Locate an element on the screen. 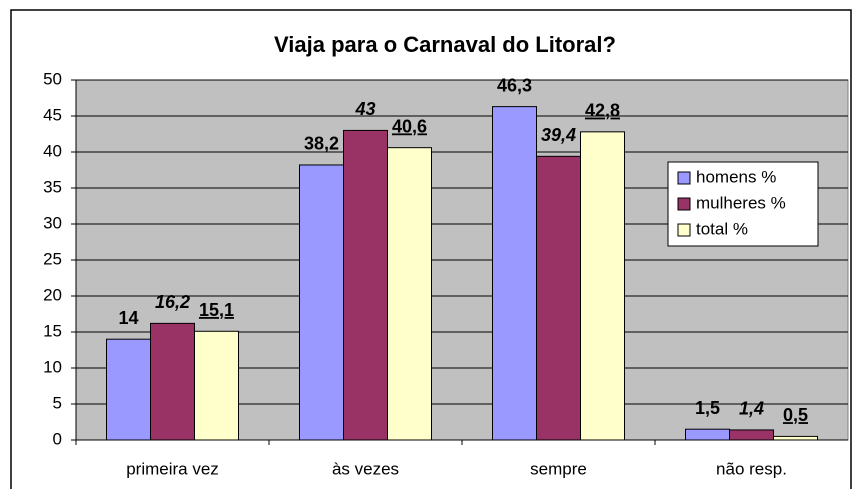  y-tick-label: 5 is located at coordinates (57, 402).